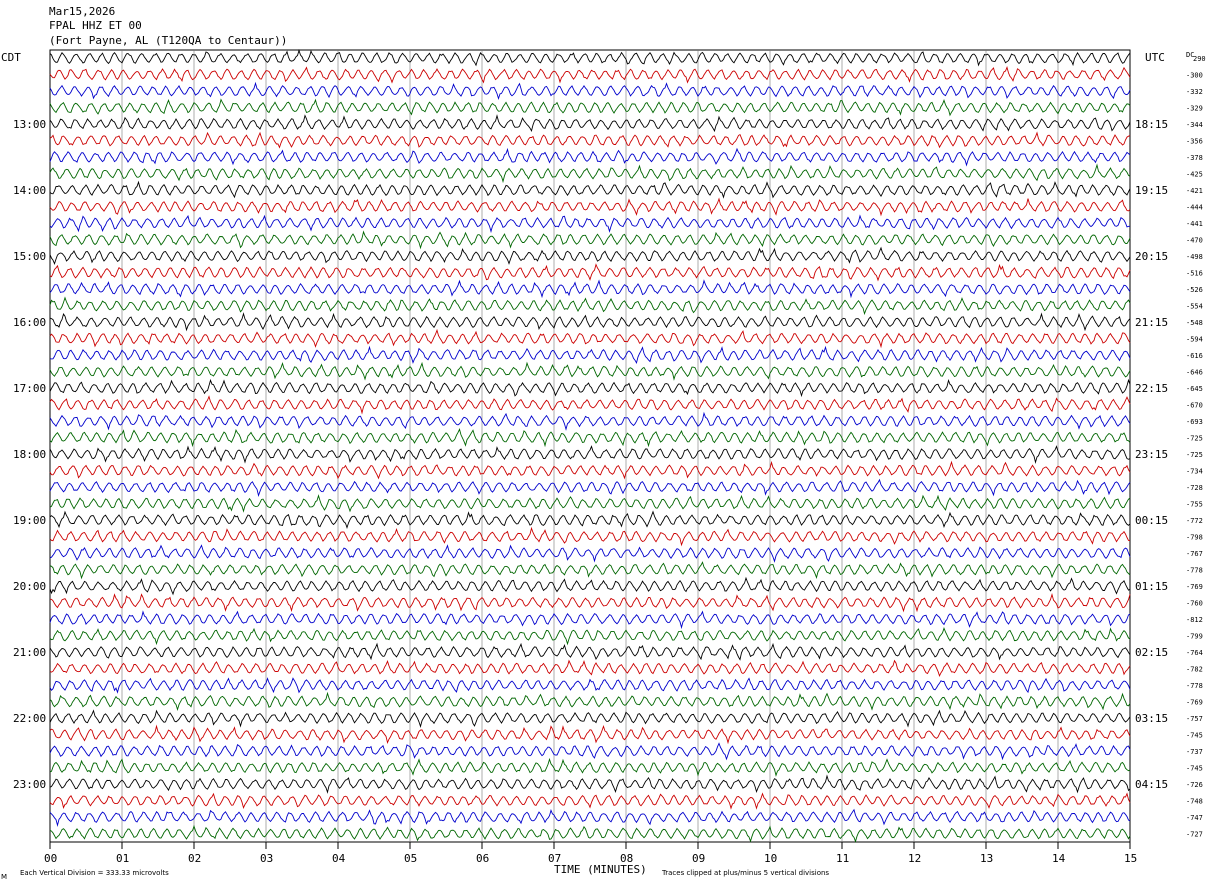 The image size is (1210, 886). What do you see at coordinates (1194, 736) in the screenshot?
I see `dc-offset-row-42: -745` at bounding box center [1194, 736].